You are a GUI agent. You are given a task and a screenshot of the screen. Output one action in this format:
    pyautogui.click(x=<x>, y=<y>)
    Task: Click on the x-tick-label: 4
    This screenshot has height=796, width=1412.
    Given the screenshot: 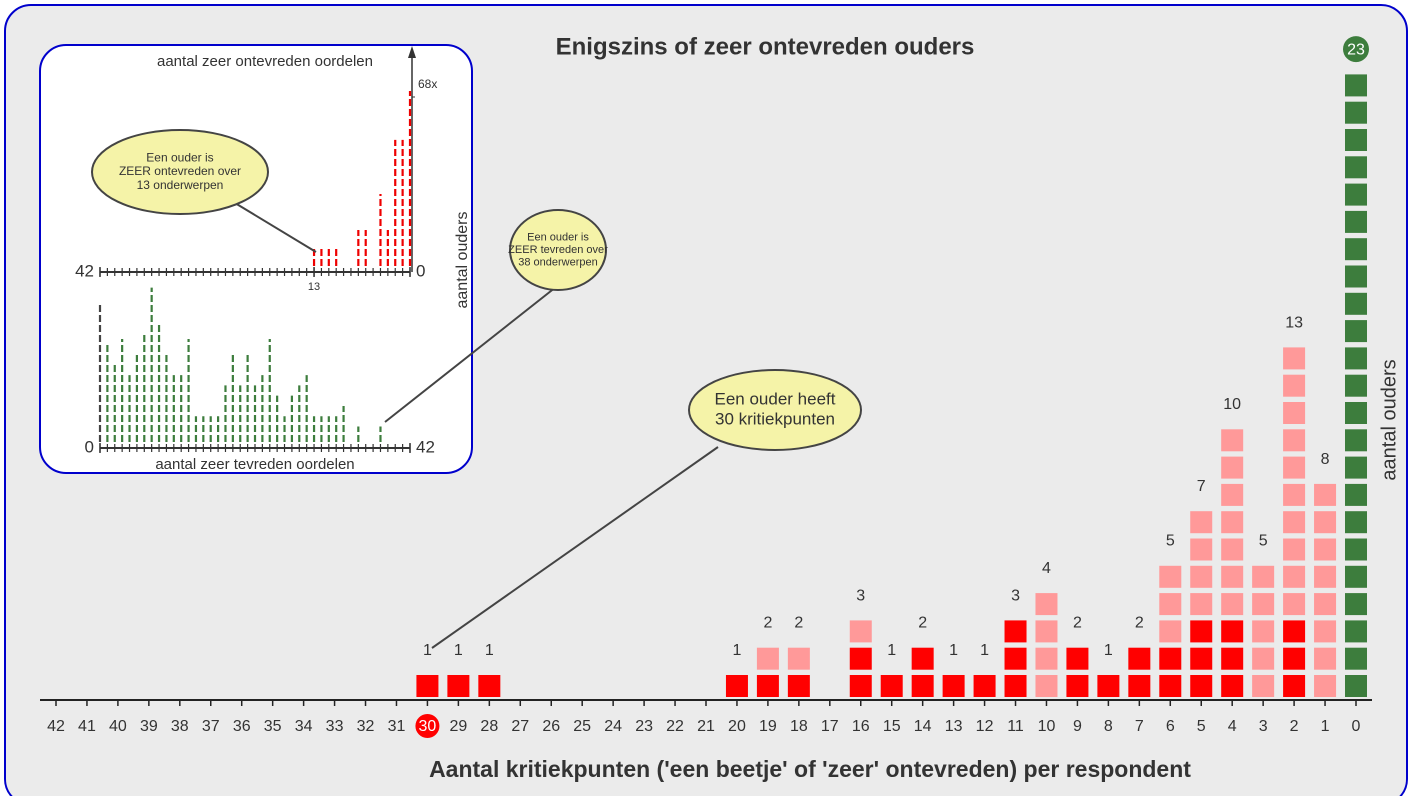 What is the action you would take?
    pyautogui.click(x=1232, y=726)
    